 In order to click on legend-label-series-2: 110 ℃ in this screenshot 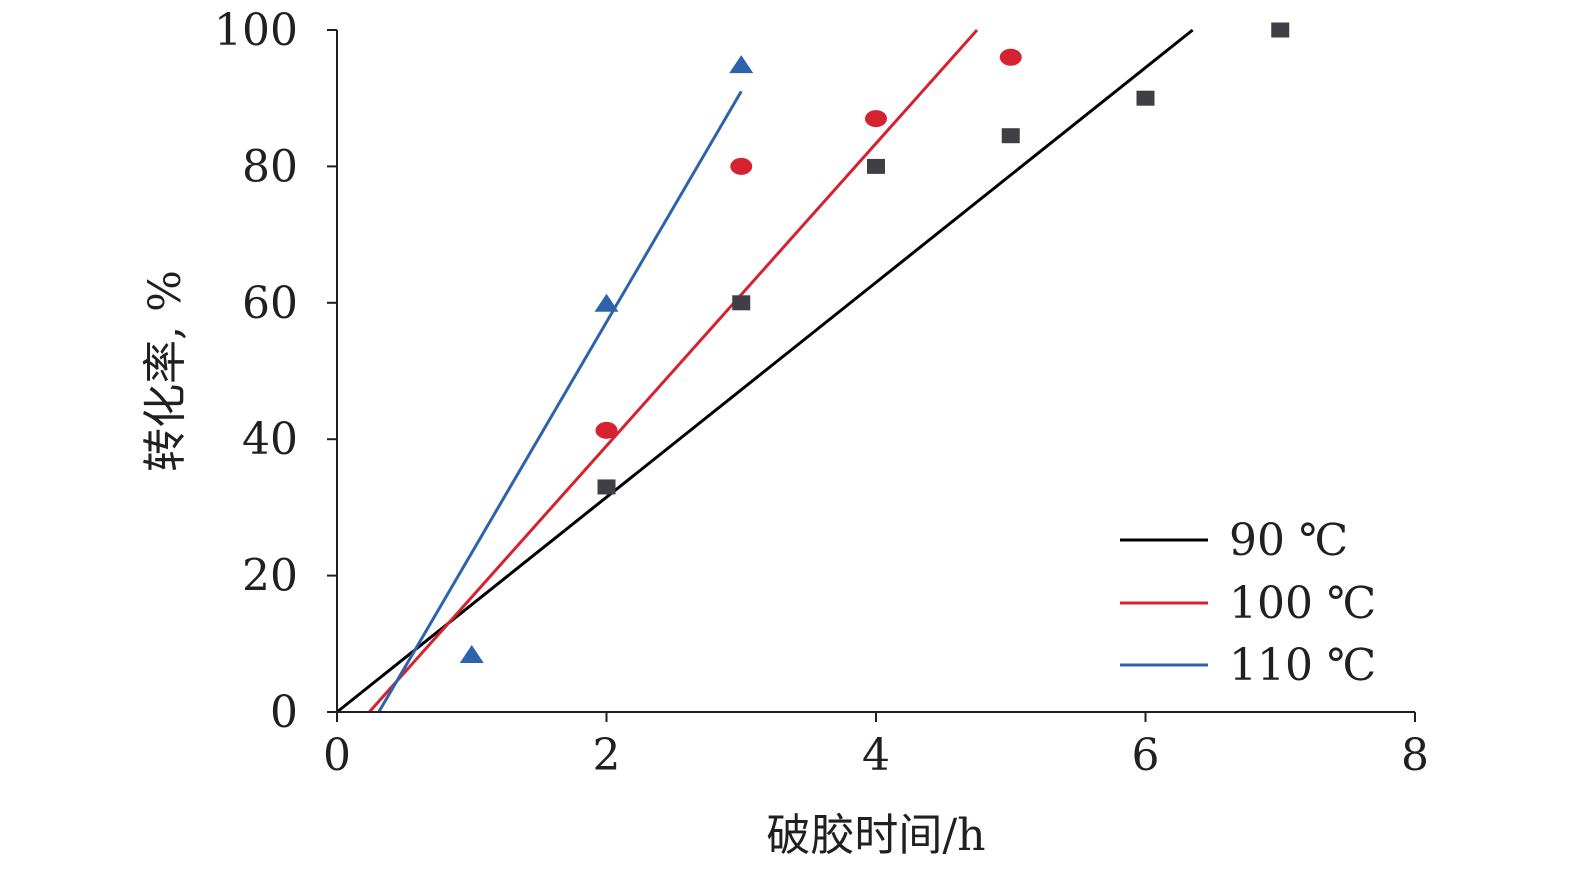, I will do `click(1302, 665)`.